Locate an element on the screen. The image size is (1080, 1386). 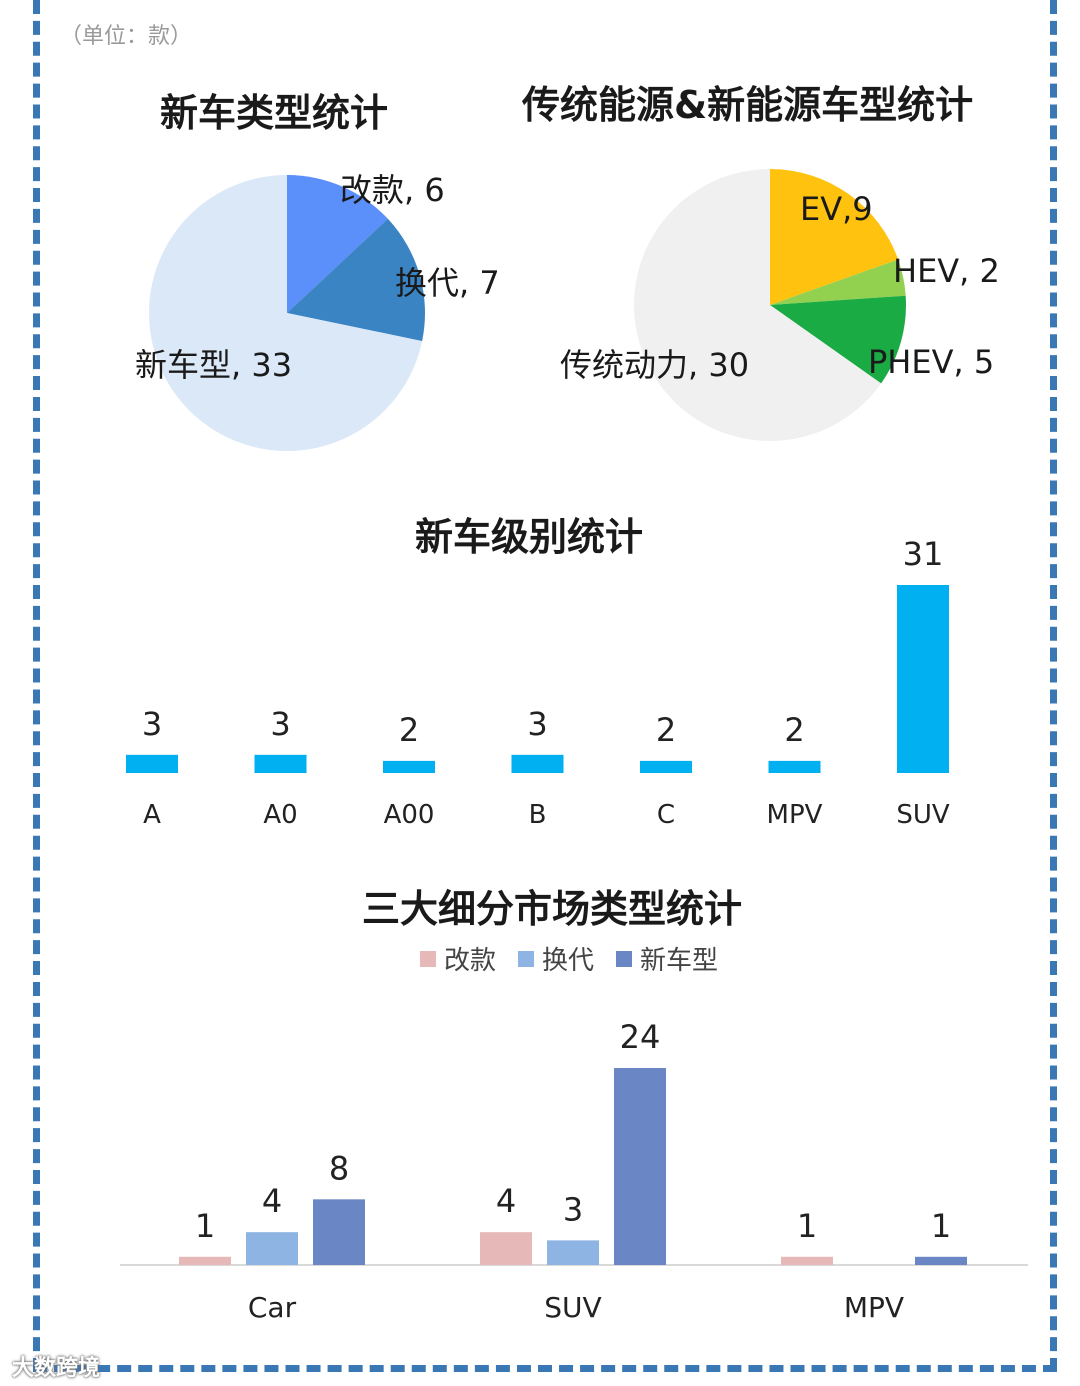
bar1-category-MPV: MPV is located at coordinates (795, 815).